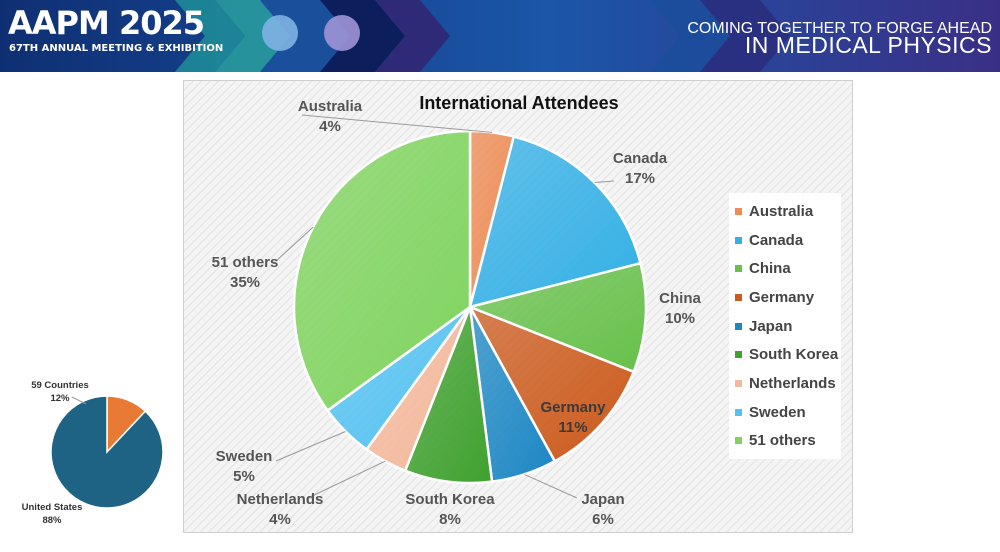 Image resolution: width=1000 pixels, height=552 pixels. Describe the element at coordinates (839, 28) in the screenshot. I see `tagline-line1: COMING TOGETHER TO FORGE AHEAD` at that location.